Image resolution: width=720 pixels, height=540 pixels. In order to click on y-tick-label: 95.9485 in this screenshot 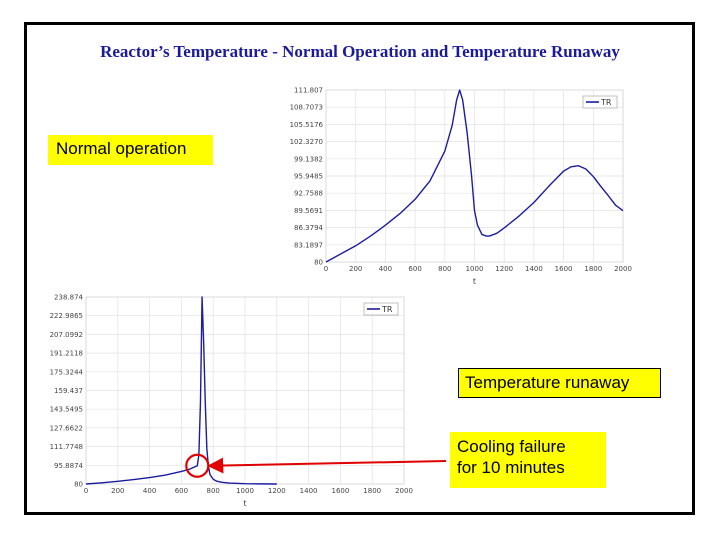, I will do `click(308, 177)`.